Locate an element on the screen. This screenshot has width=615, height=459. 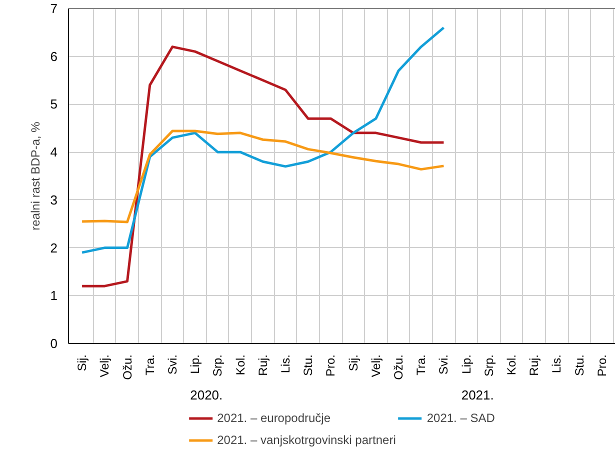
legend-label: 2021. – europodručje is located at coordinates (274, 418).